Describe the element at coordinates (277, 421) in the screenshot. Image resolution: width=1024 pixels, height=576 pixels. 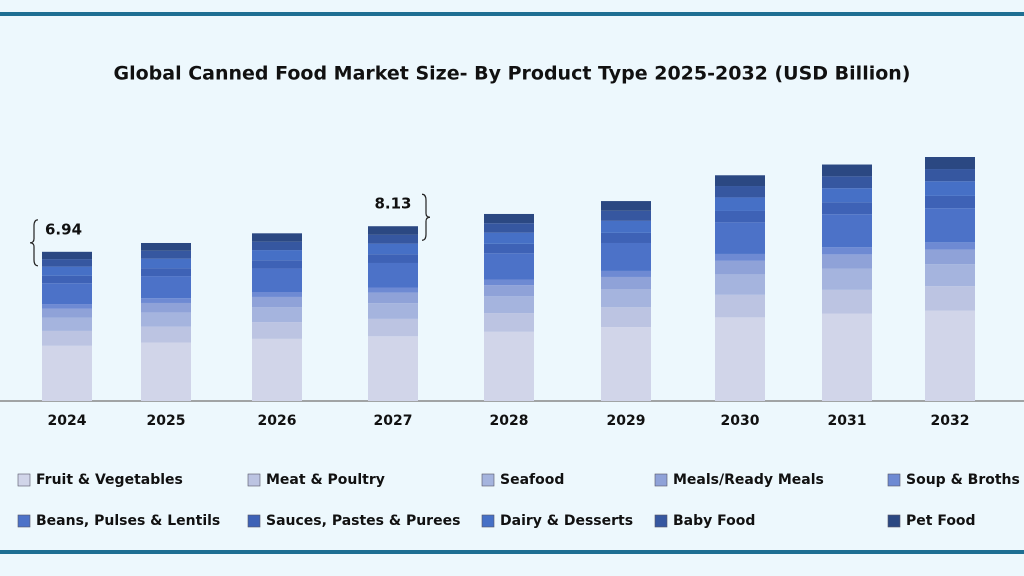
I see `x-tick-label: 2026` at that location.